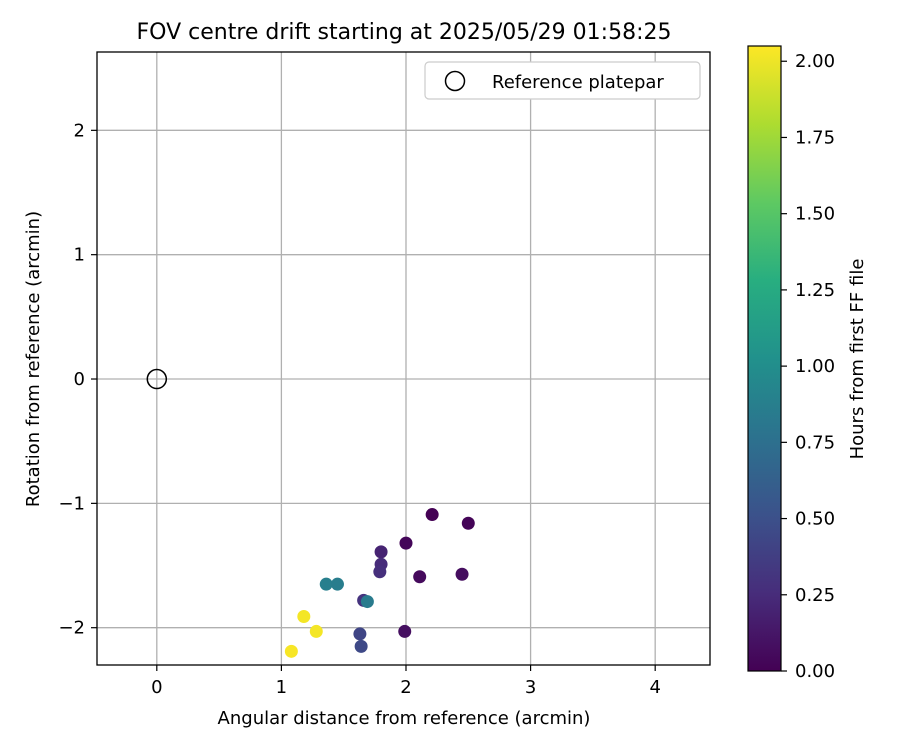 The height and width of the screenshot is (750, 900). Describe the element at coordinates (815, 214) in the screenshot. I see `colorbar-tick-label: 1.50` at that location.